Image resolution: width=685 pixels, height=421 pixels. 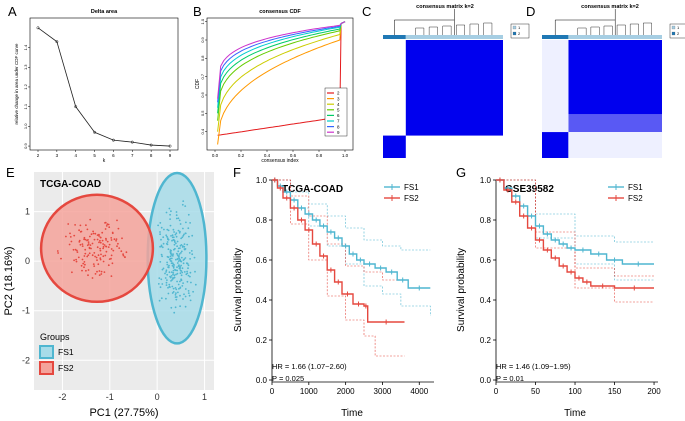 I want to click on panel-b-curve-k3, so click(x=281, y=83).